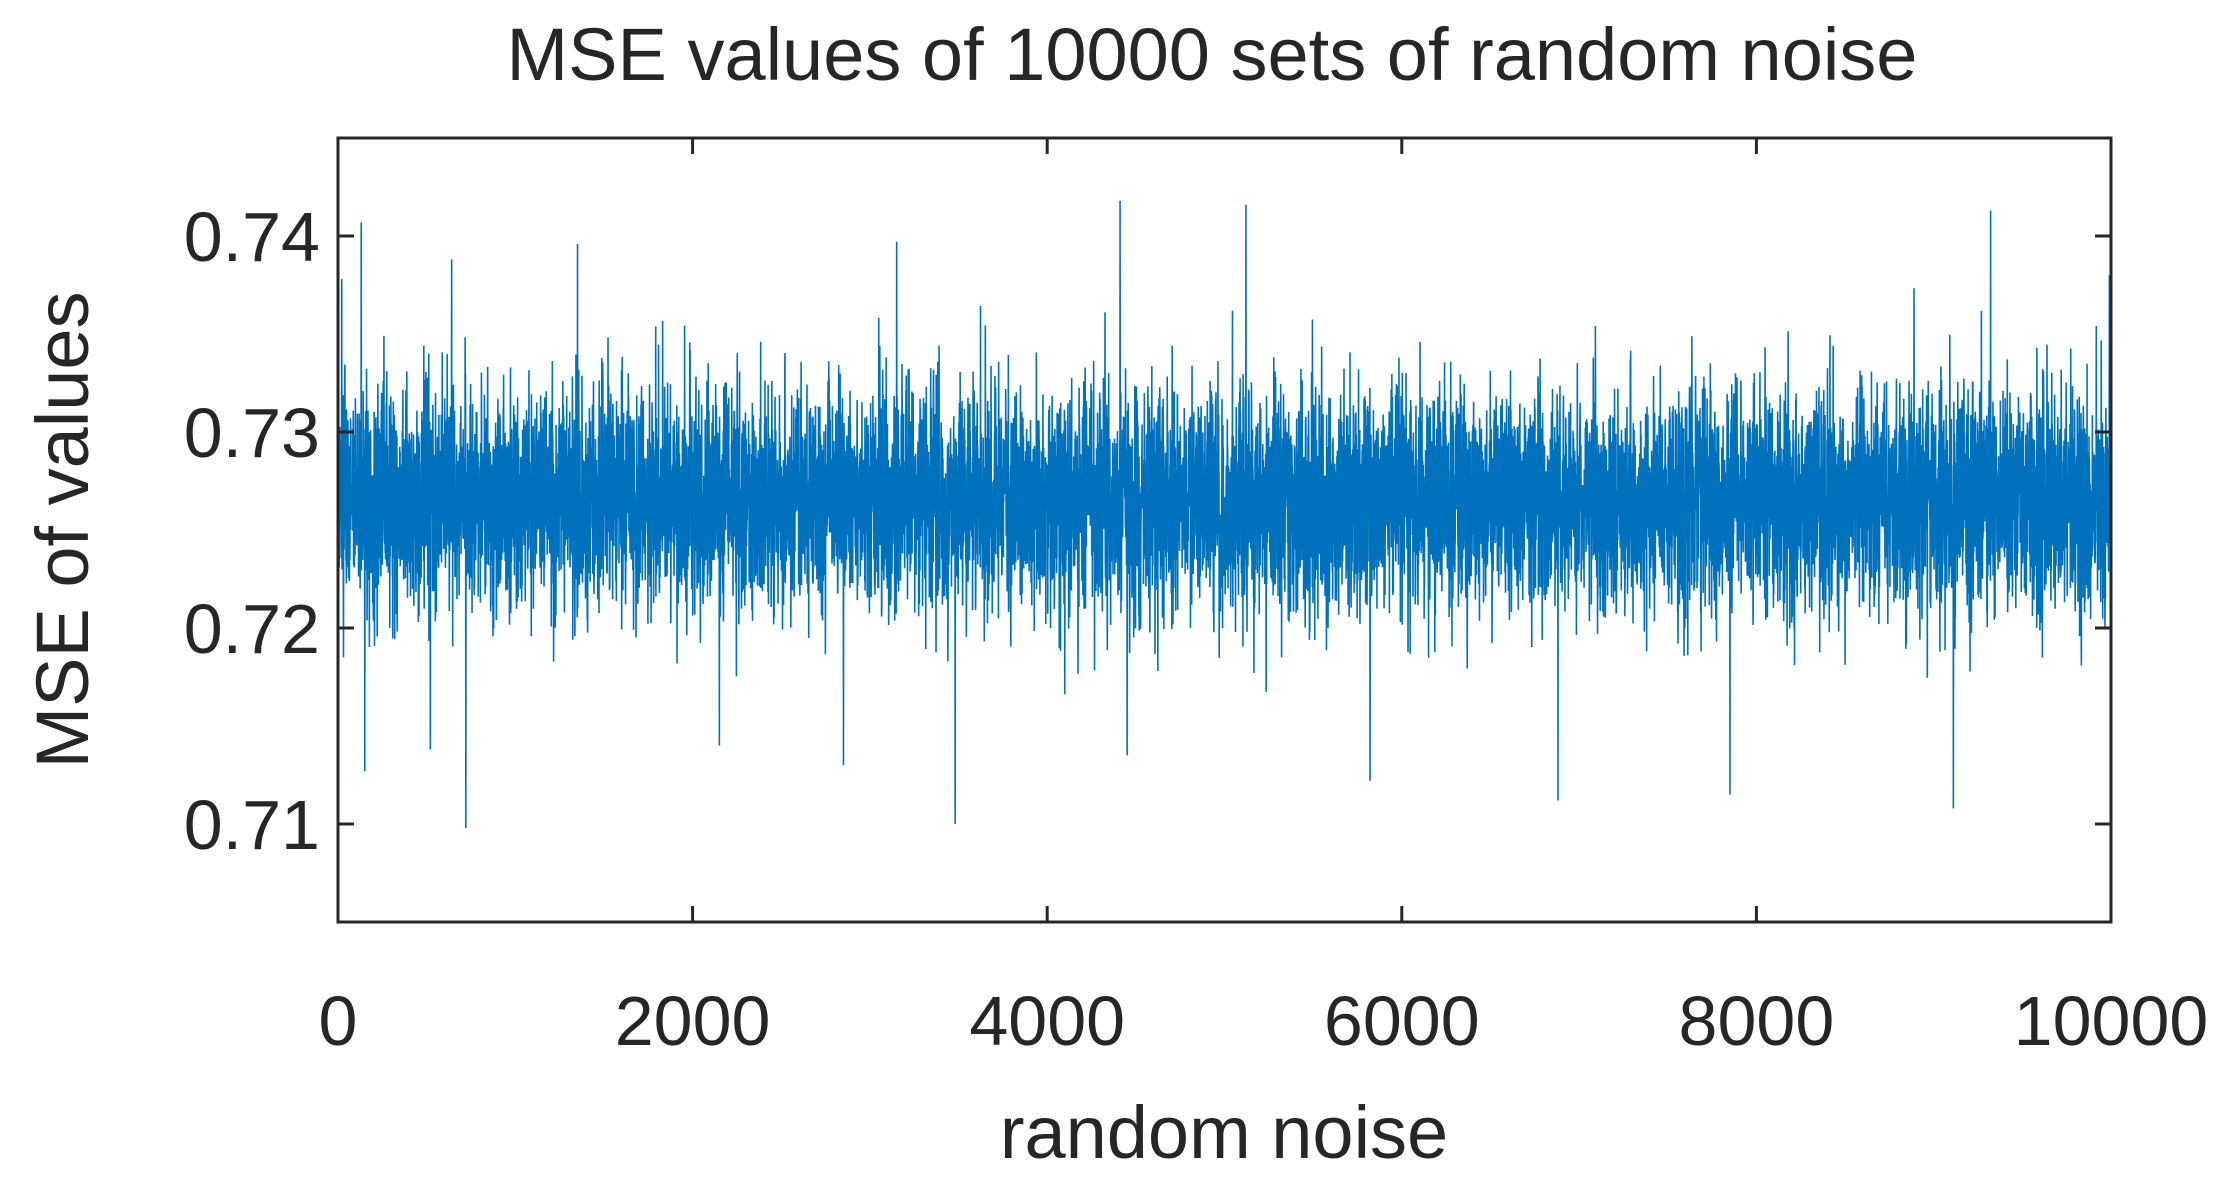 The height and width of the screenshot is (1183, 2235). I want to click on y-axis-label: MSE of values, so click(62, 529).